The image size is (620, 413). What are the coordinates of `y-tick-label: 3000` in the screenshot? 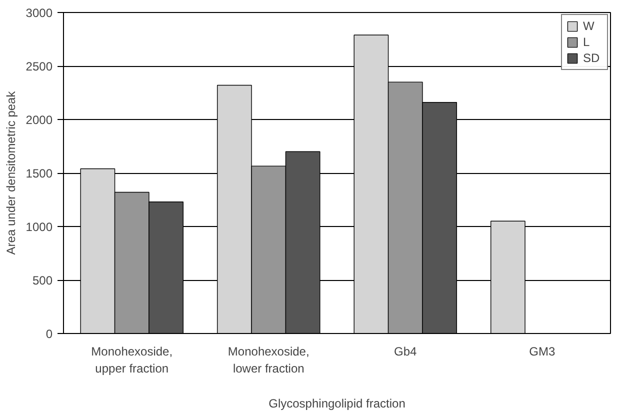 It's located at (39, 13).